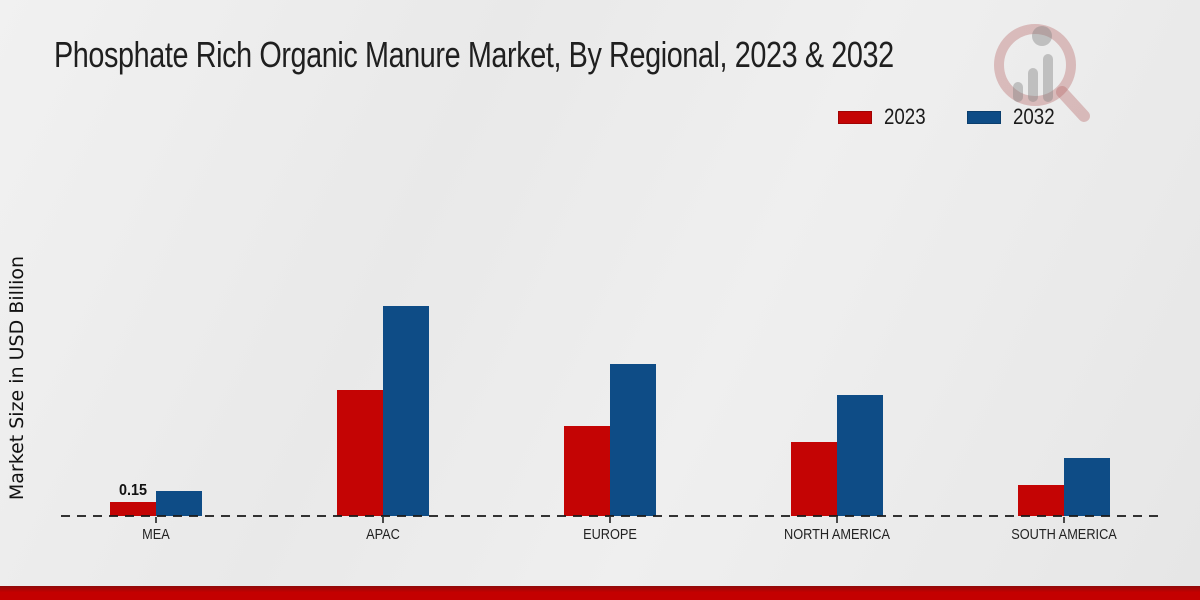 Image resolution: width=1200 pixels, height=600 pixels. I want to click on bar-2032-north-america, so click(860, 455).